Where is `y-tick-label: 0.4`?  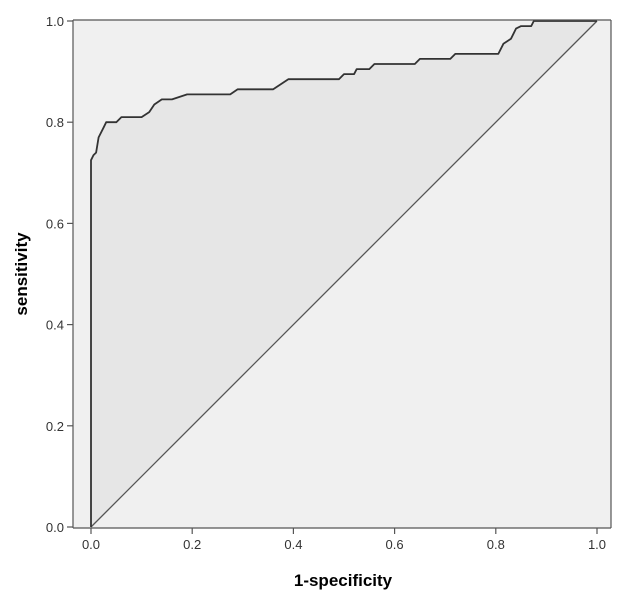
y-tick-label: 0.4 is located at coordinates (55, 325).